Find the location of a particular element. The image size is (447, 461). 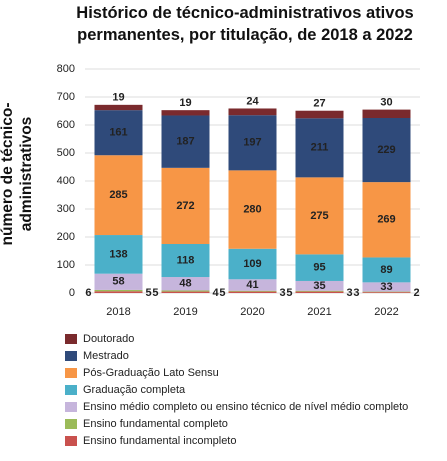

value-label: 138 is located at coordinates (118, 254).